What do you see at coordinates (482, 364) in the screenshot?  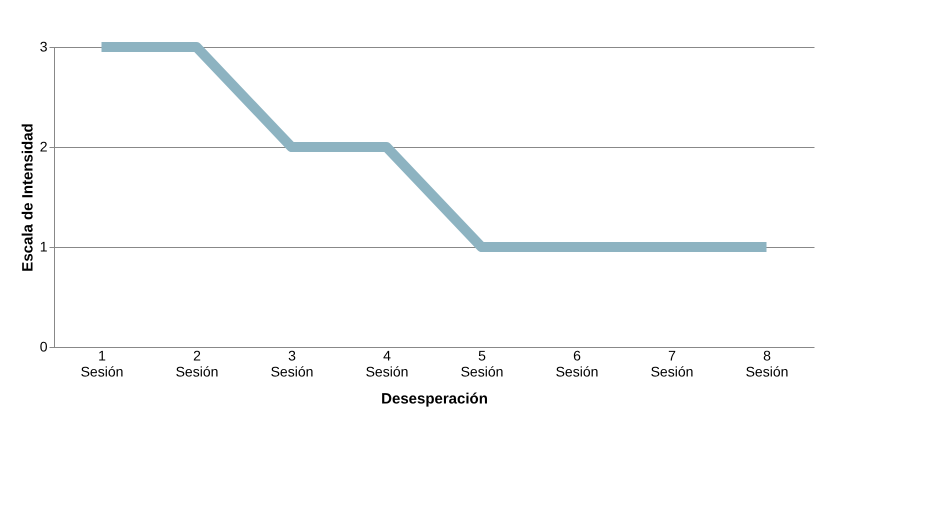 I see `x-tick-label: 5 Sesión` at bounding box center [482, 364].